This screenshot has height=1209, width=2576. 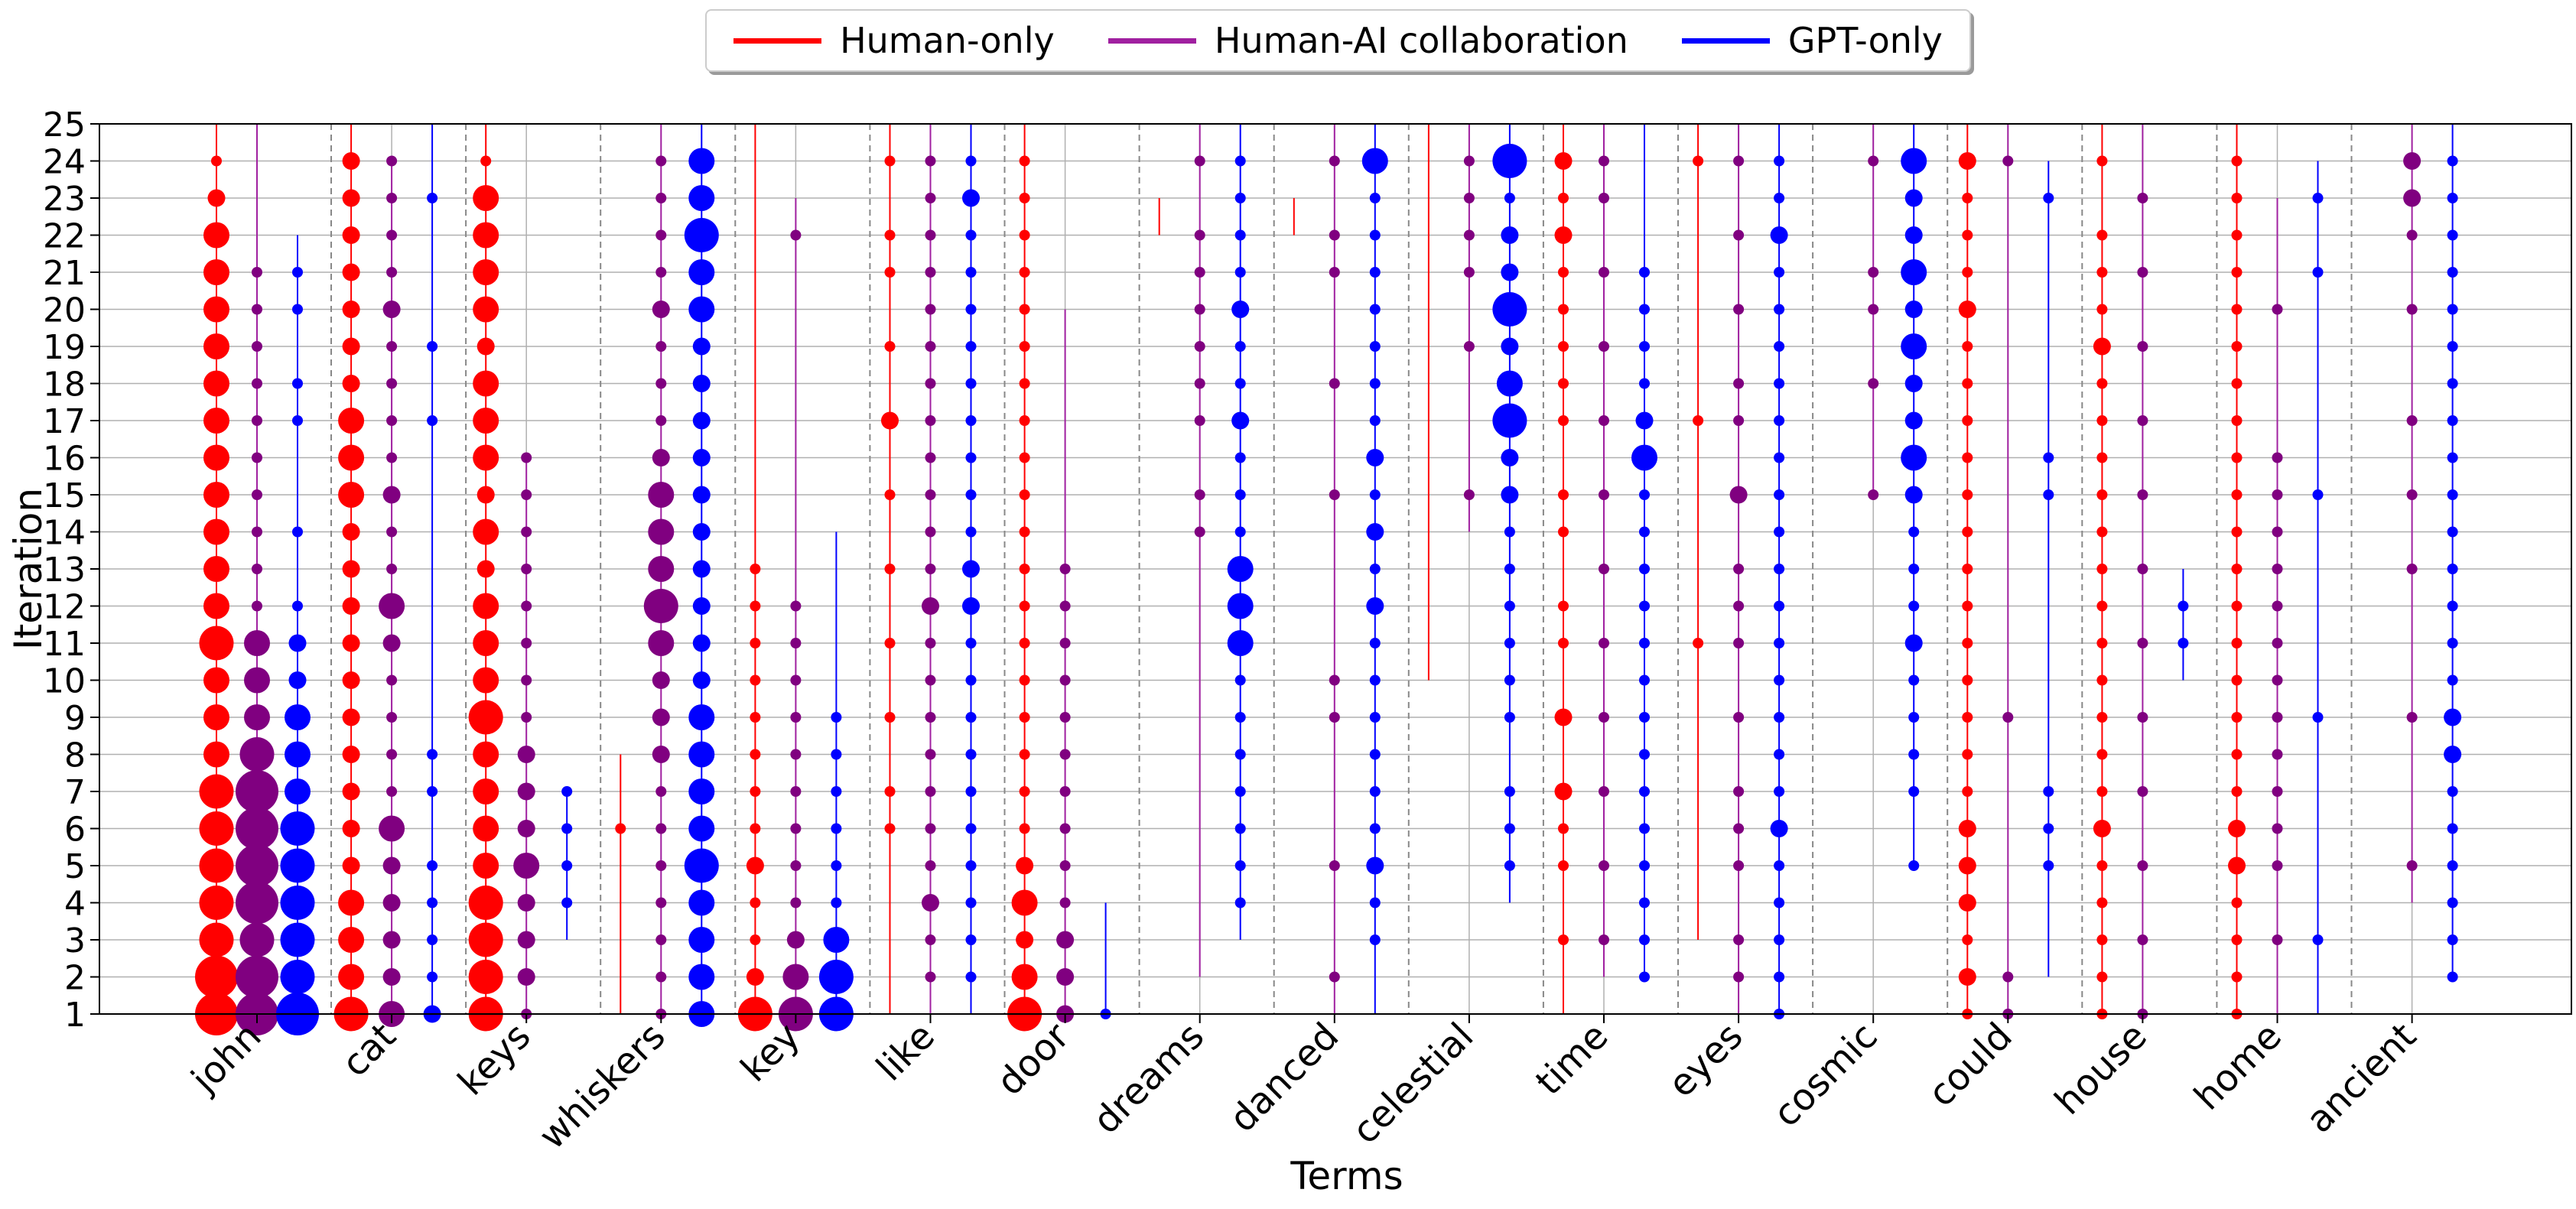 What do you see at coordinates (64, 385) in the screenshot?
I see `y-tick-label: 18` at bounding box center [64, 385].